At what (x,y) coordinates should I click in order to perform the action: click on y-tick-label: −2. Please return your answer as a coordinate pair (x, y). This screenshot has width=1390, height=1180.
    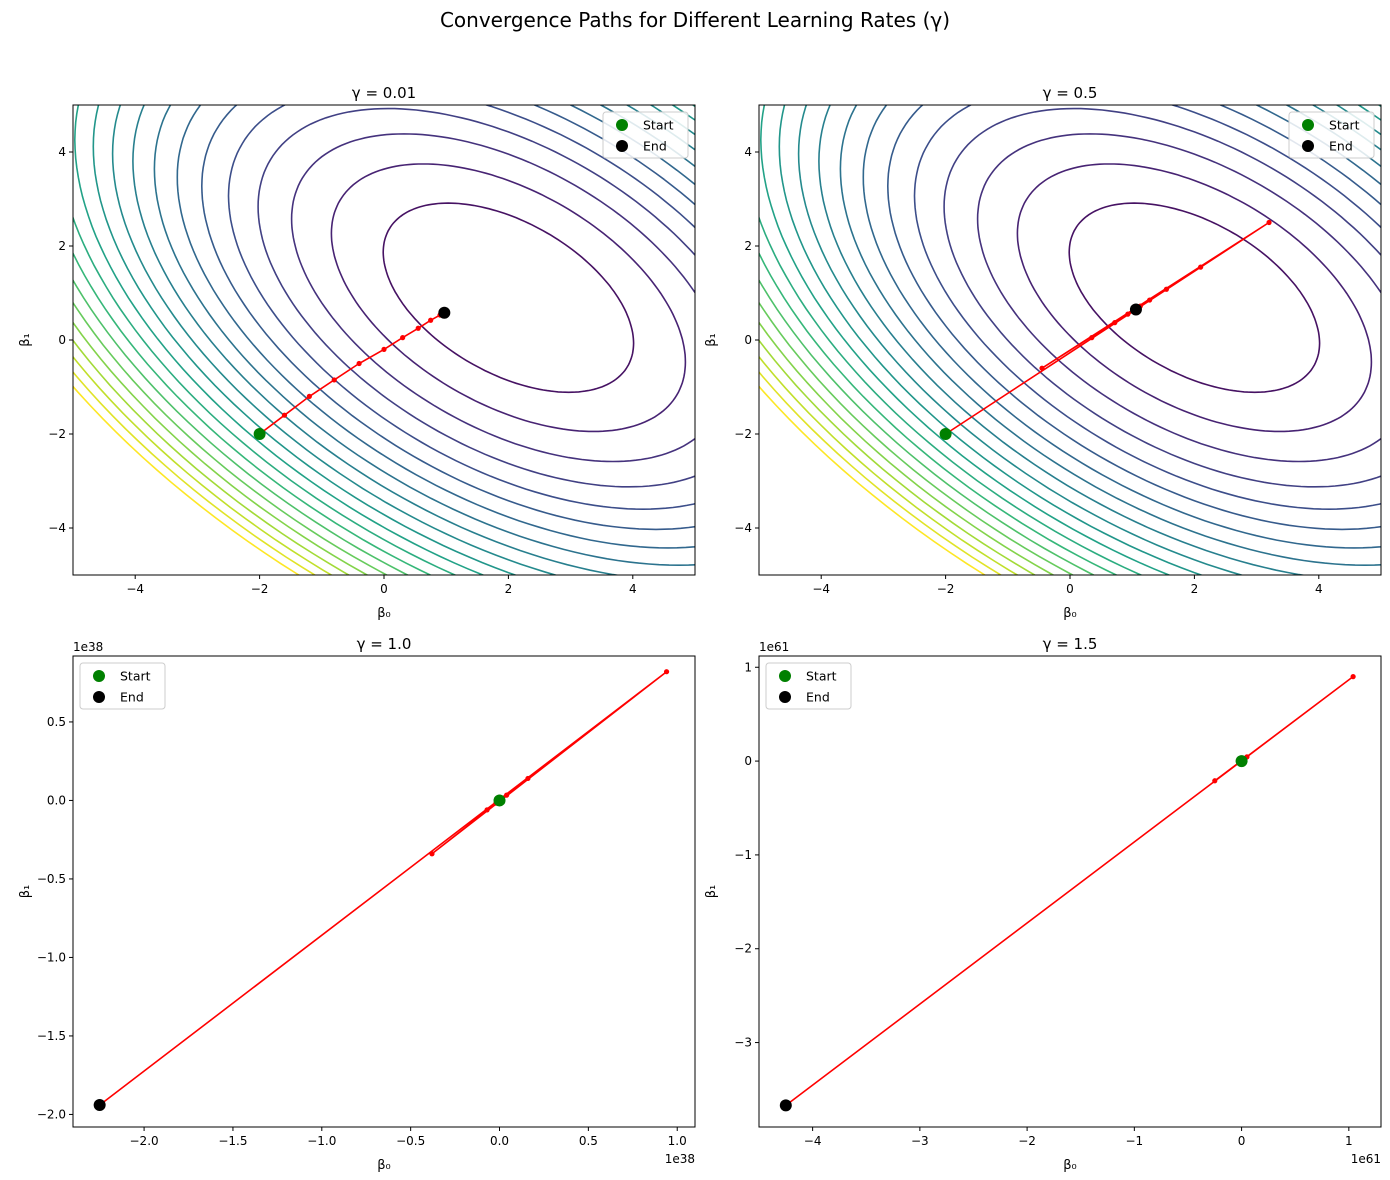
    Looking at the image, I should click on (743, 949).